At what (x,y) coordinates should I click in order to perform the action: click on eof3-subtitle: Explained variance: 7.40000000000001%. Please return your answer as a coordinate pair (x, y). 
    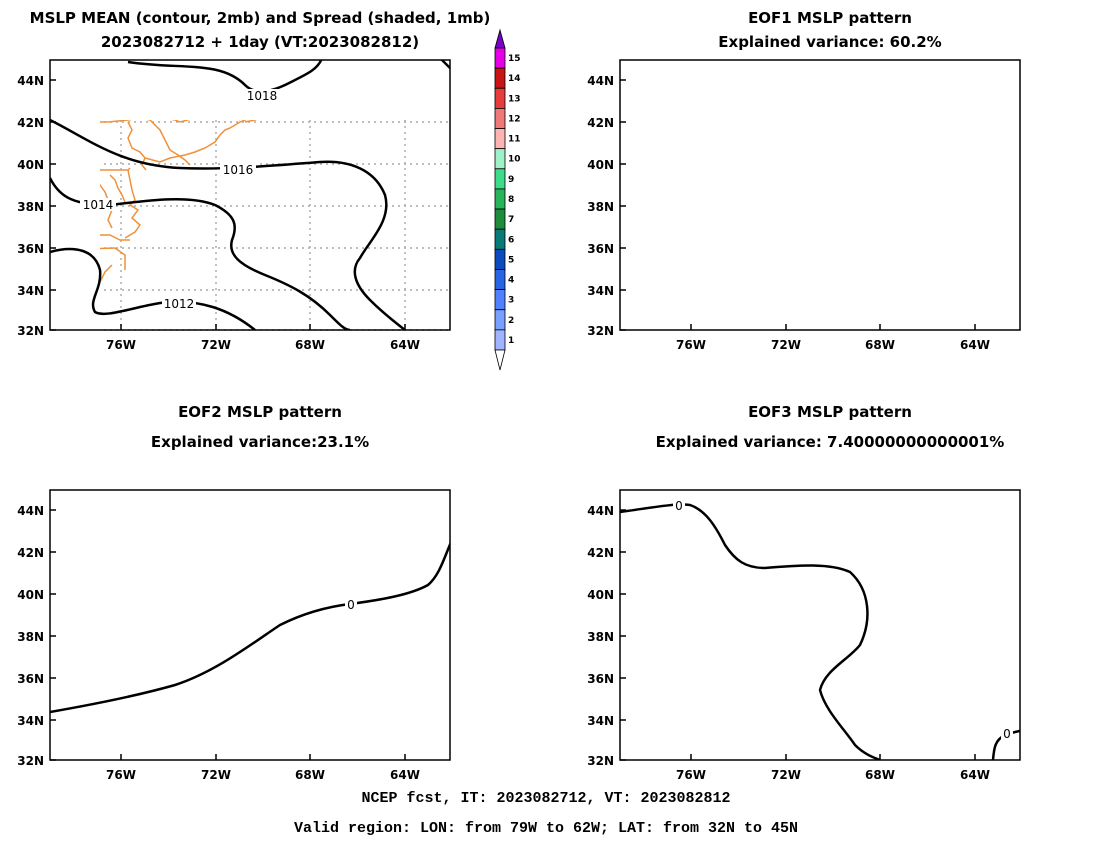
    Looking at the image, I should click on (830, 442).